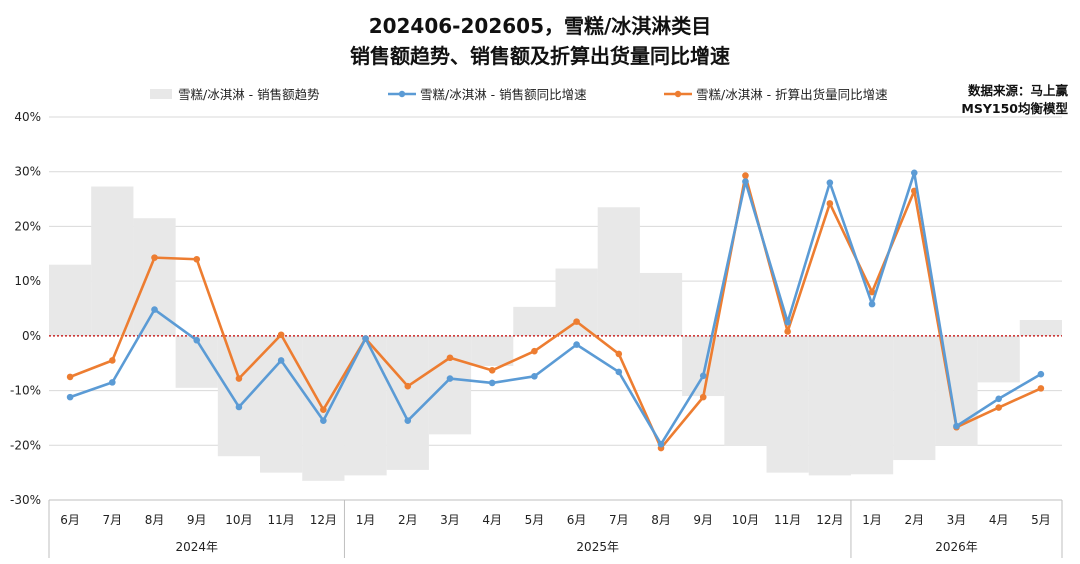 This screenshot has height=564, width=1080. Describe the element at coordinates (402, 93) in the screenshot. I see `legend-swatch-sales-yoy` at that location.